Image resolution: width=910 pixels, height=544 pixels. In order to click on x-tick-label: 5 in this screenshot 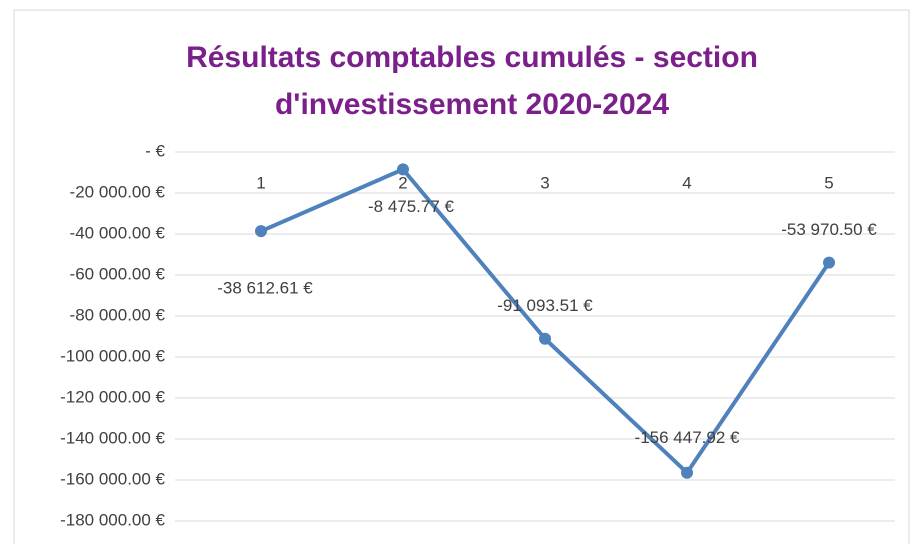, I will do `click(828, 182)`.